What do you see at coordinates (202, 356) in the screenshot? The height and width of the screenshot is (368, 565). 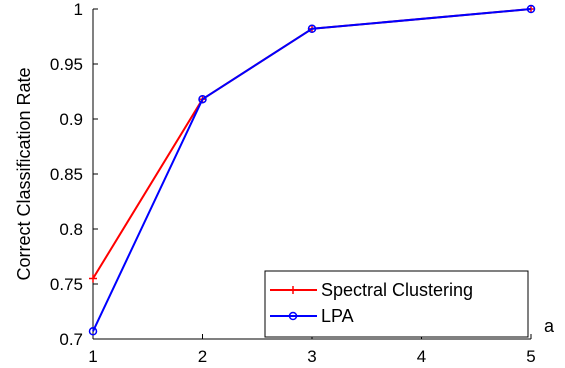 I see `x-tick-label: 2` at bounding box center [202, 356].